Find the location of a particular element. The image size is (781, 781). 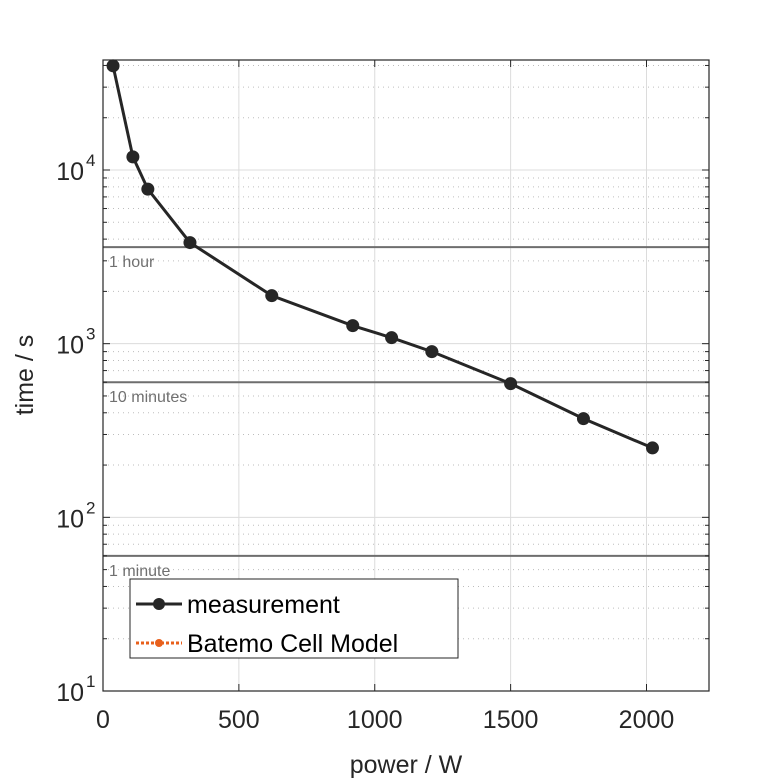

y-axis-label: time / s is located at coordinates (25, 375).